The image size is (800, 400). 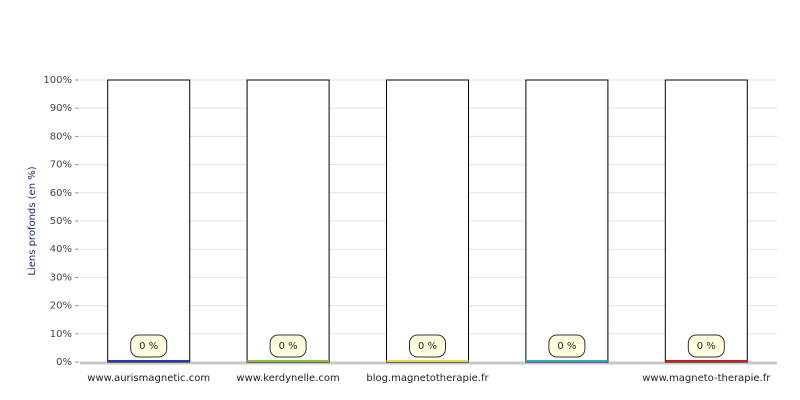 I want to click on y-tick-label: 0%, so click(x=64, y=362).